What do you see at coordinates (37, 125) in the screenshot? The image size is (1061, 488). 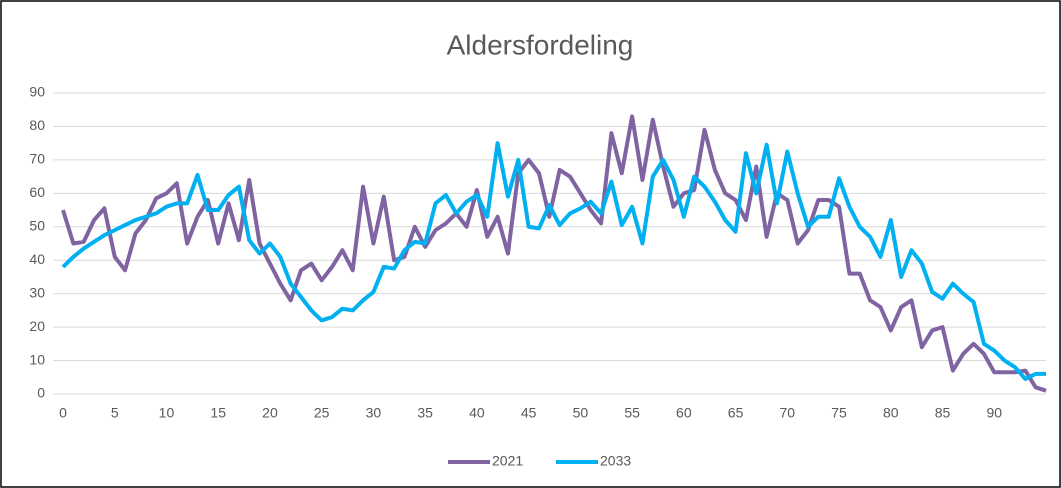 I see `y-tick-label: 80` at bounding box center [37, 125].